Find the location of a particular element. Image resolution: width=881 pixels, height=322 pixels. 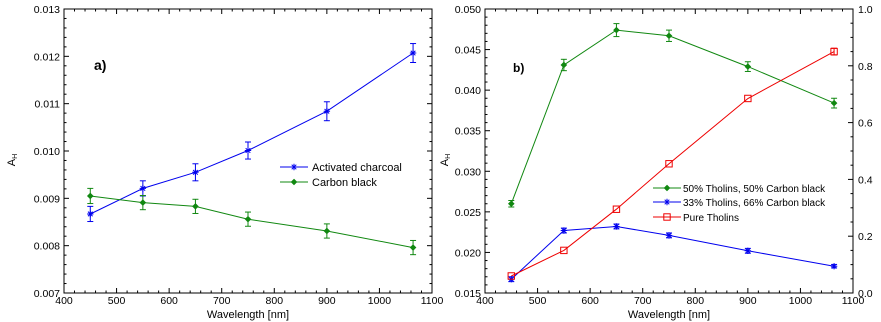

x-tick-label-b-0: 400 is located at coordinates (485, 301).